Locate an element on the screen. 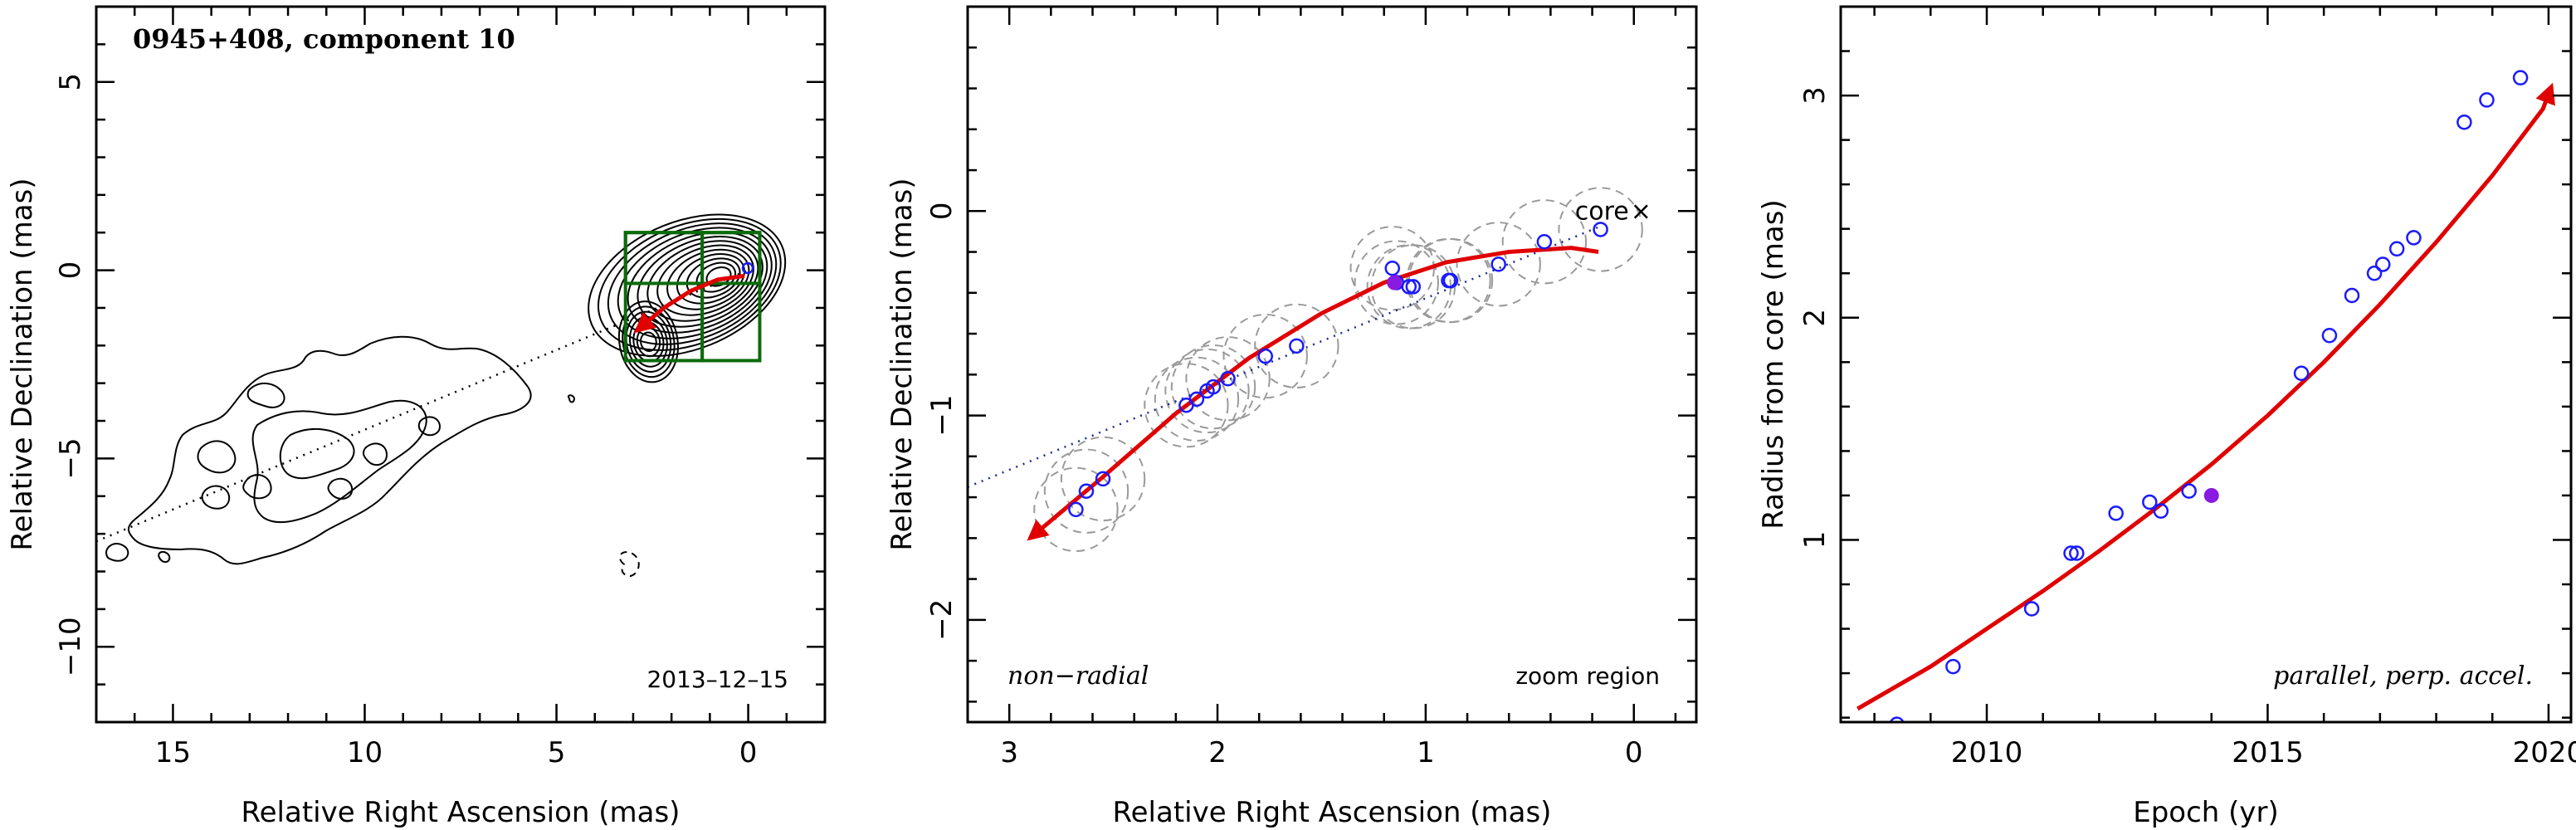 The height and width of the screenshot is (830, 2576). panel-note-left: non−radial is located at coordinates (1078, 676).